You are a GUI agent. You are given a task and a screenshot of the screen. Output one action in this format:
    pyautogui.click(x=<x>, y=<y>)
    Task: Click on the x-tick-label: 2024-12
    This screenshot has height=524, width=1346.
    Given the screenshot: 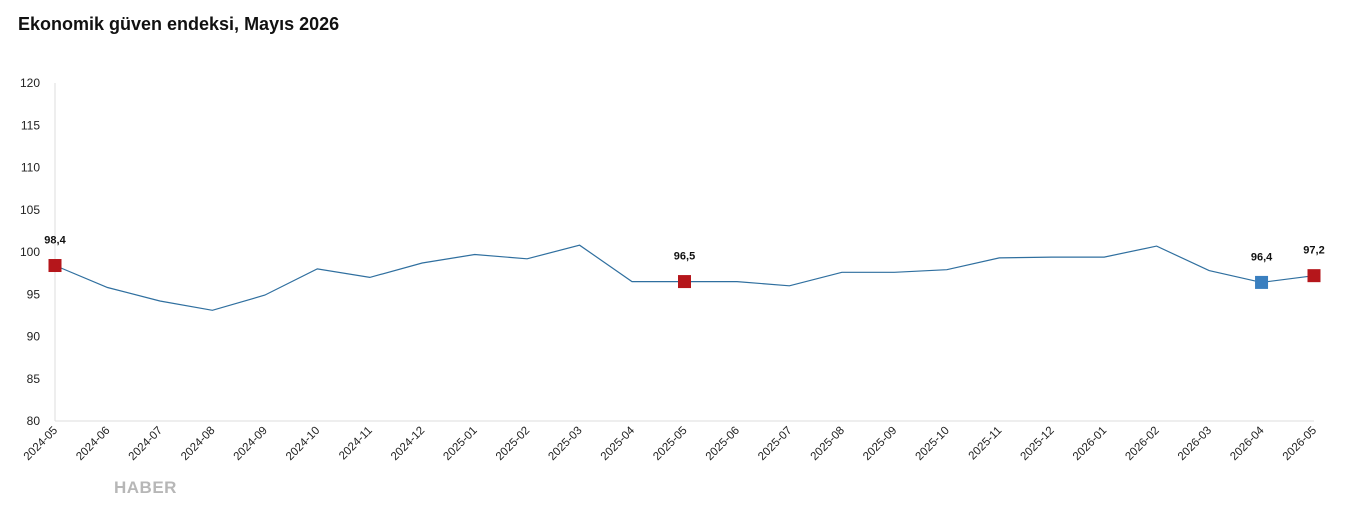 What is the action you would take?
    pyautogui.click(x=408, y=444)
    